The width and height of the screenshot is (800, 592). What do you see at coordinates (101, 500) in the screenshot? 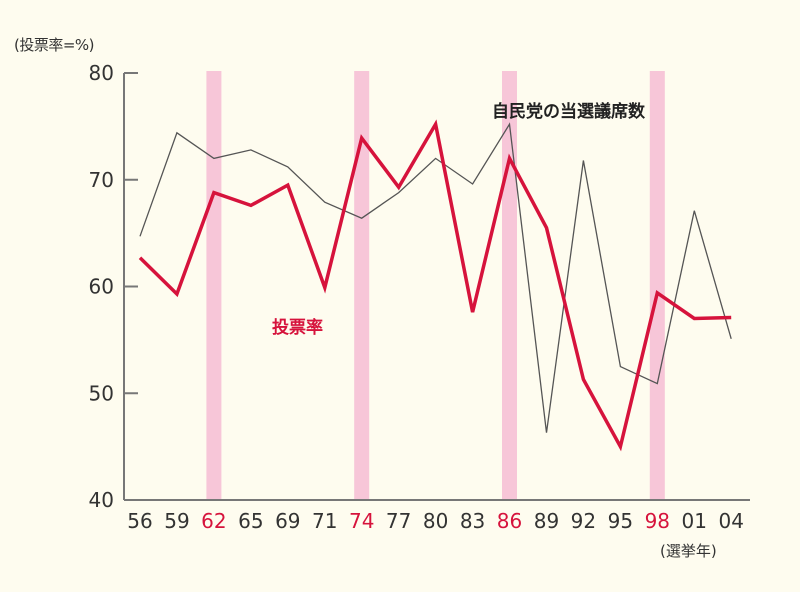
I see `y-tick-label: 40` at bounding box center [101, 500].